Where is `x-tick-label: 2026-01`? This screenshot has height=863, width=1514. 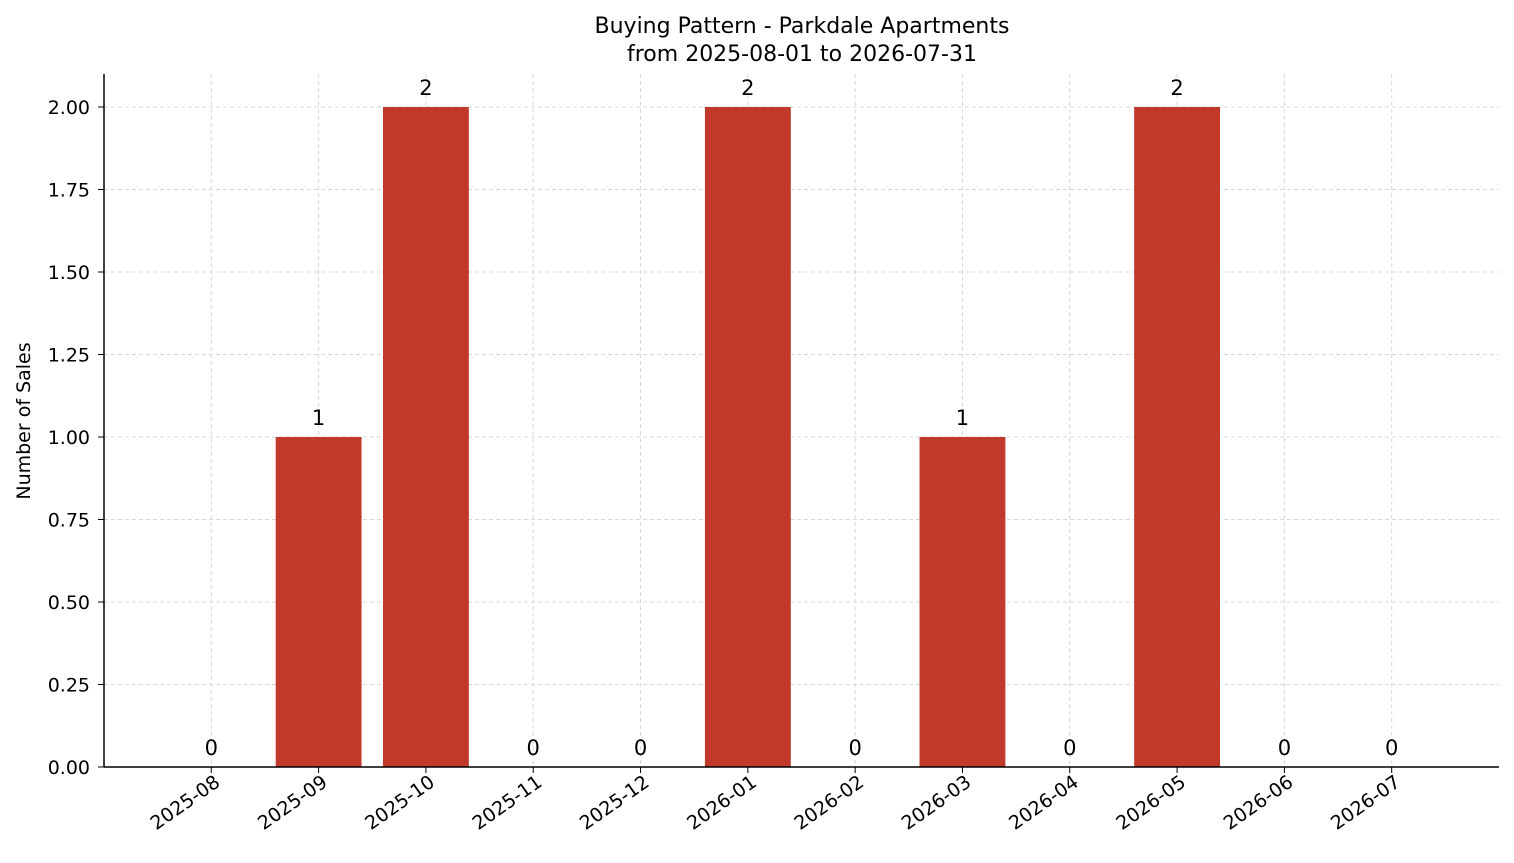
x-tick-label: 2026-01 is located at coordinates (722, 803).